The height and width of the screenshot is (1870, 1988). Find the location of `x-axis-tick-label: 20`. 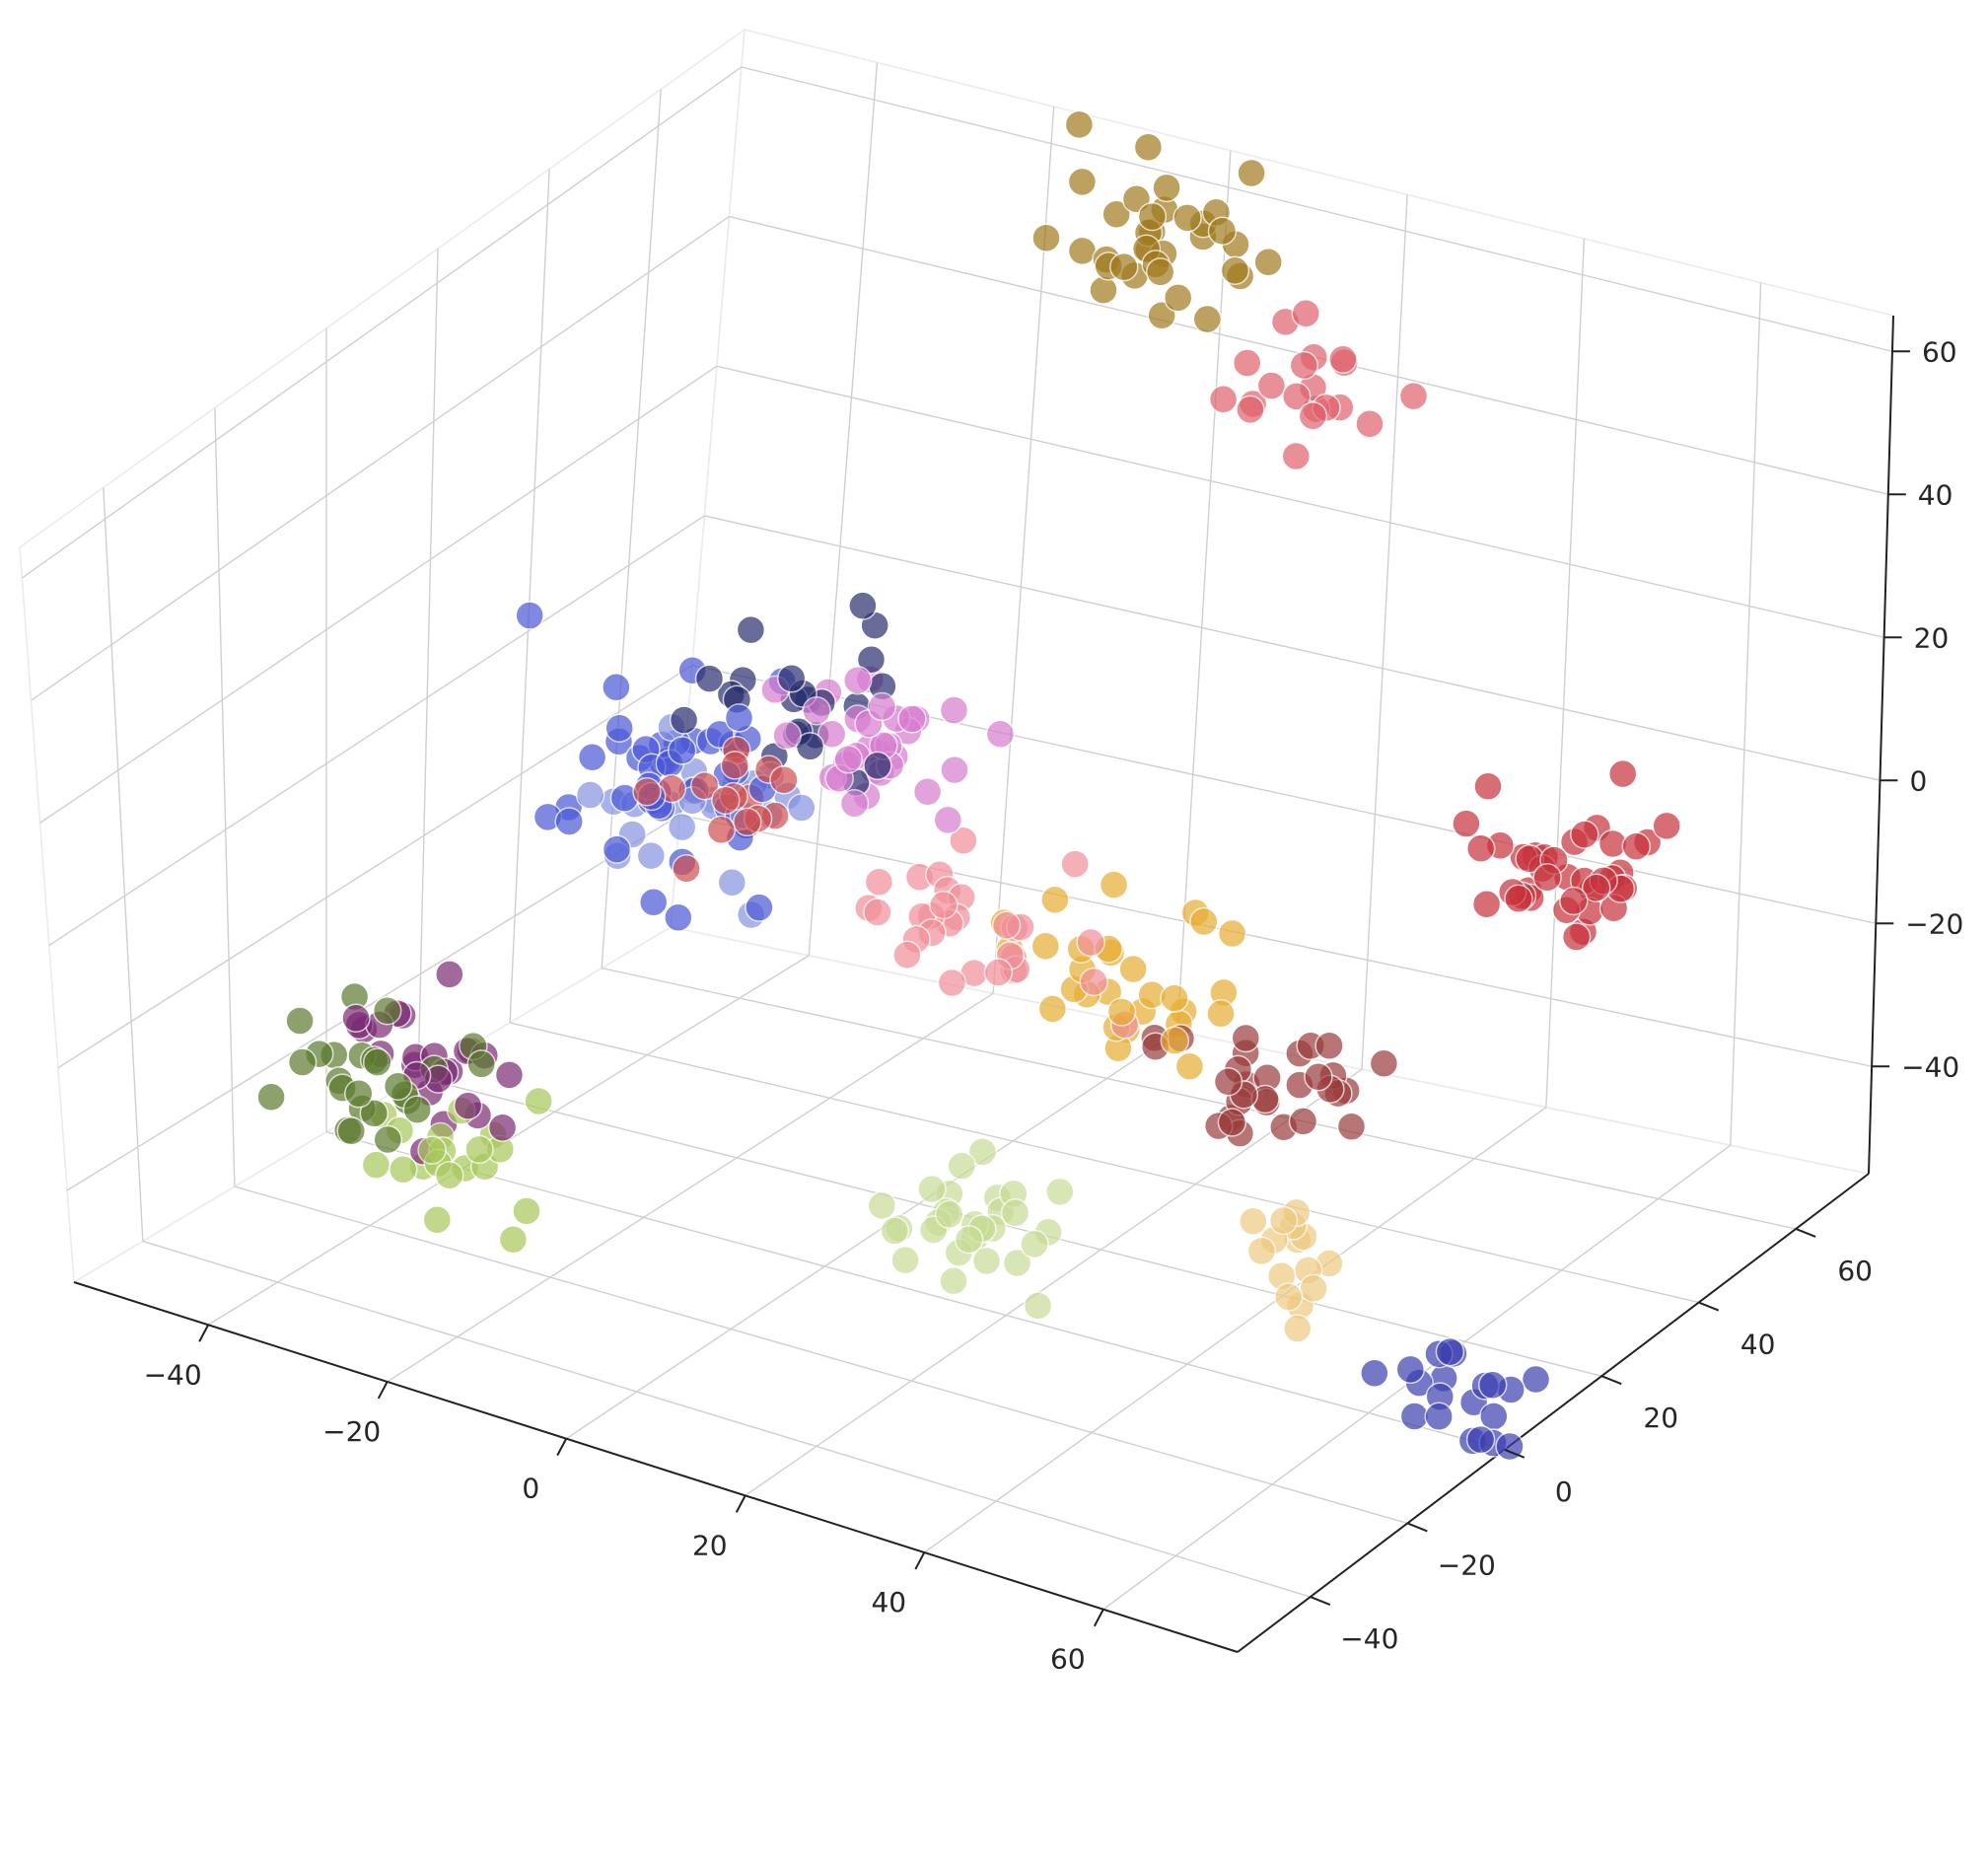

x-axis-tick-label: 20 is located at coordinates (710, 1545).